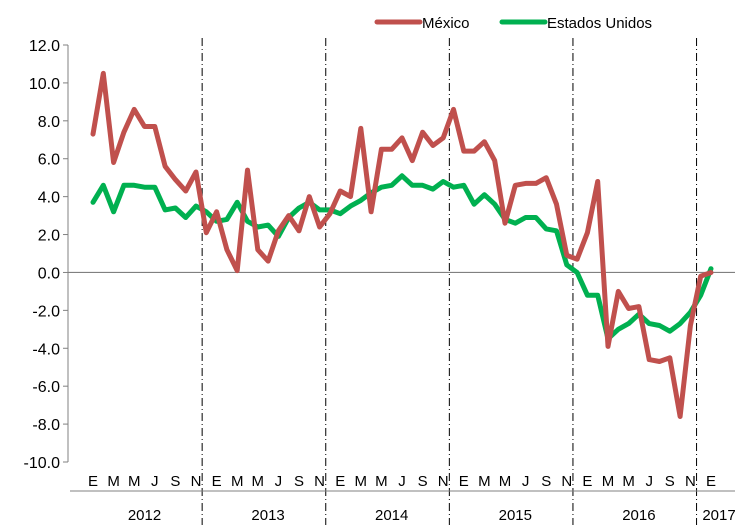 Image resolution: width=741 pixels, height=525 pixels. What do you see at coordinates (44, 84) in the screenshot?
I see `y-tick-label: 10.0` at bounding box center [44, 84].